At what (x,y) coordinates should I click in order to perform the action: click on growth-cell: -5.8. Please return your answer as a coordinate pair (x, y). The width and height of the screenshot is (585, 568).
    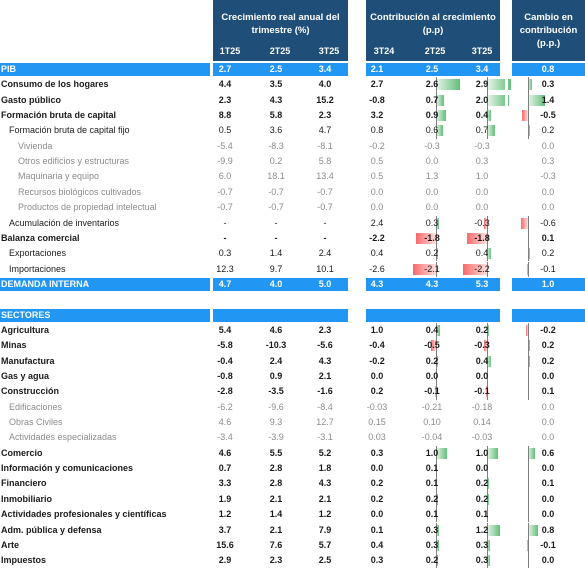
    Looking at the image, I should click on (225, 345).